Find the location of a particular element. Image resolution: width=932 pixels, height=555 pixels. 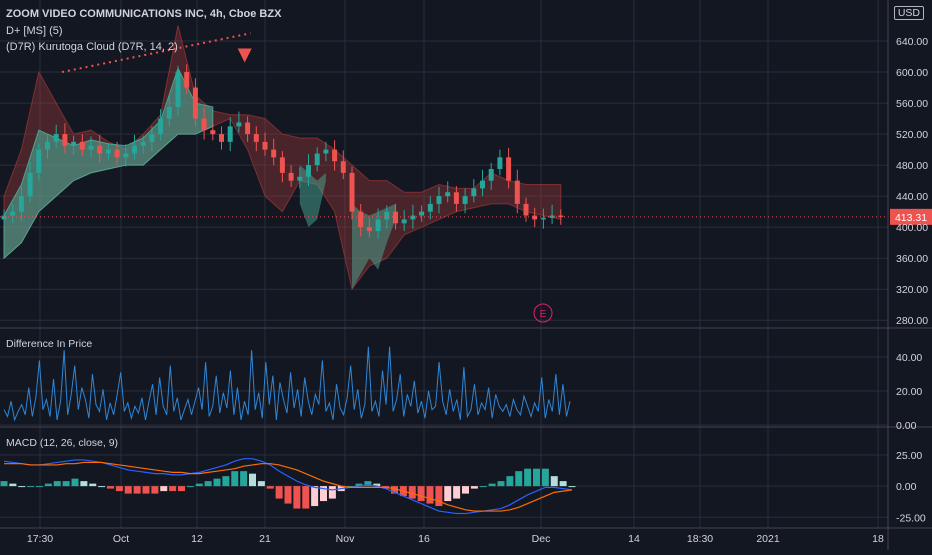

y-tick-label-main: 440.00 is located at coordinates (912, 197).